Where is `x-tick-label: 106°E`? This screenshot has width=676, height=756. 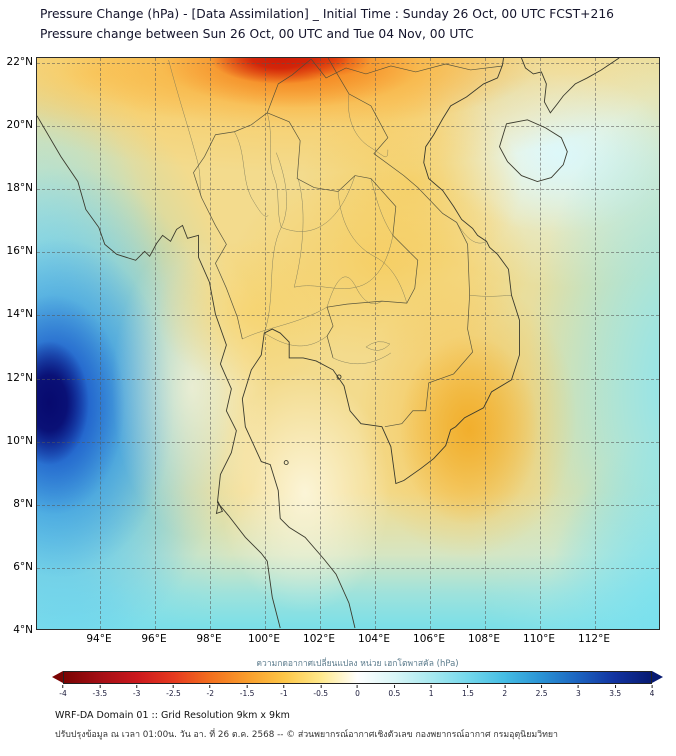
x-tick-label: 106°E is located at coordinates (429, 639).